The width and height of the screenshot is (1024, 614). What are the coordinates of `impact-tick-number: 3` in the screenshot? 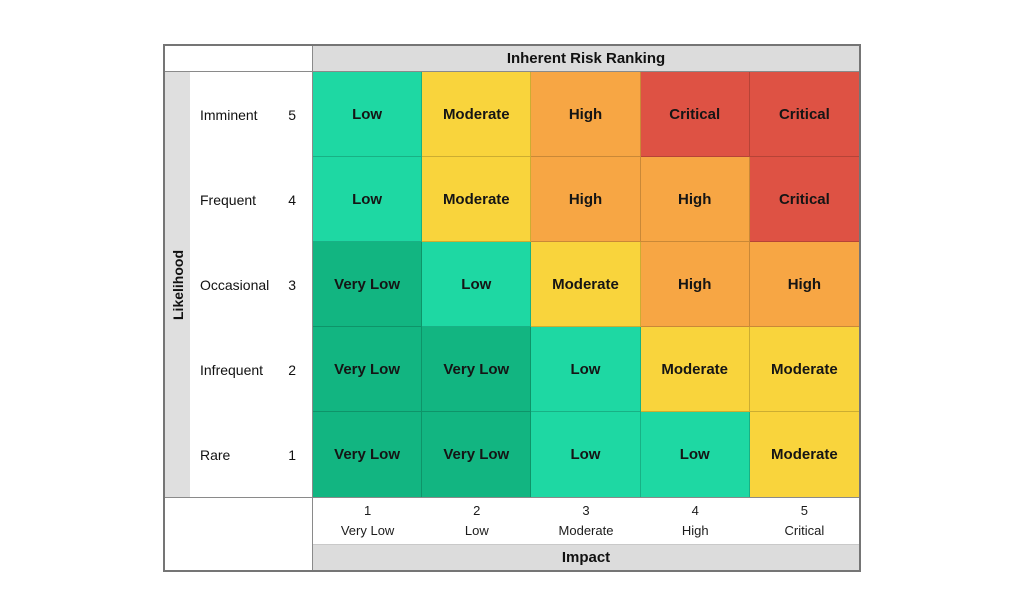 It's located at (586, 510).